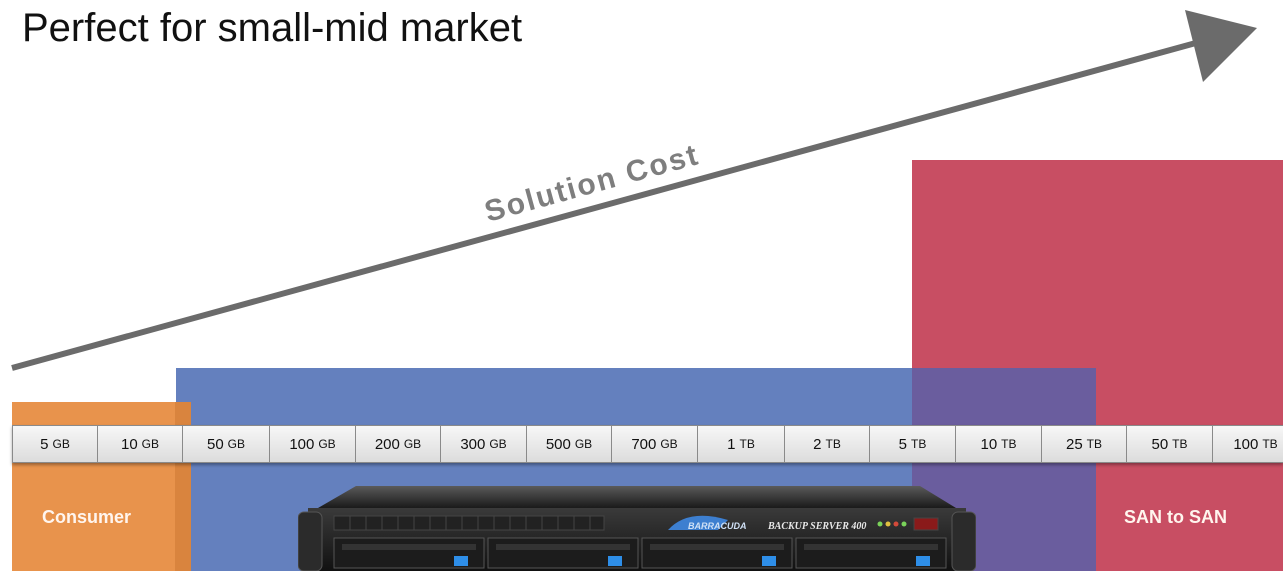  I want to click on scale-cell: 700 GB, so click(655, 444).